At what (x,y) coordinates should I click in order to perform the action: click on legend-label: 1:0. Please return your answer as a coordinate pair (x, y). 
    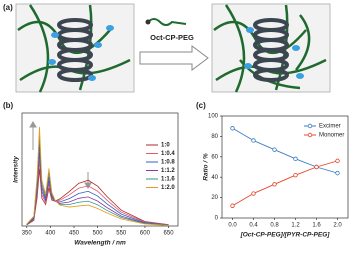
    Looking at the image, I should click on (165, 146).